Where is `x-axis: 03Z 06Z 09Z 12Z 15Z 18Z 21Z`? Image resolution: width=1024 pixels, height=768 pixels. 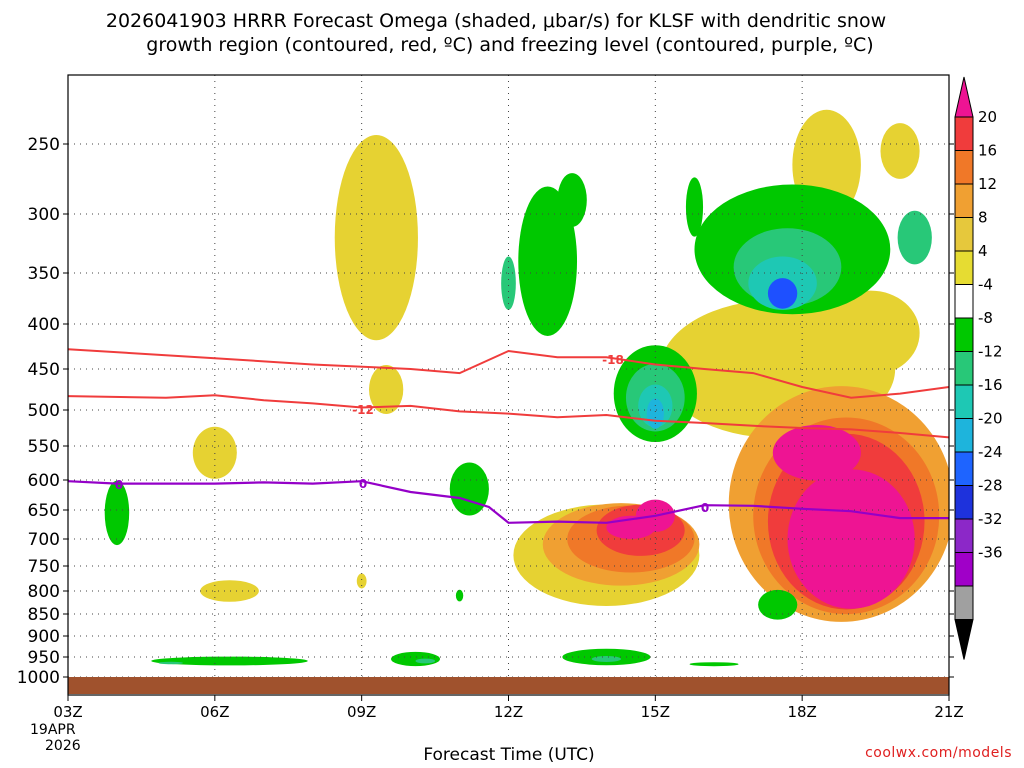
x-axis: 03Z 06Z 09Z 12Z 15Z 18Z 21Z is located at coordinates (508, 708).